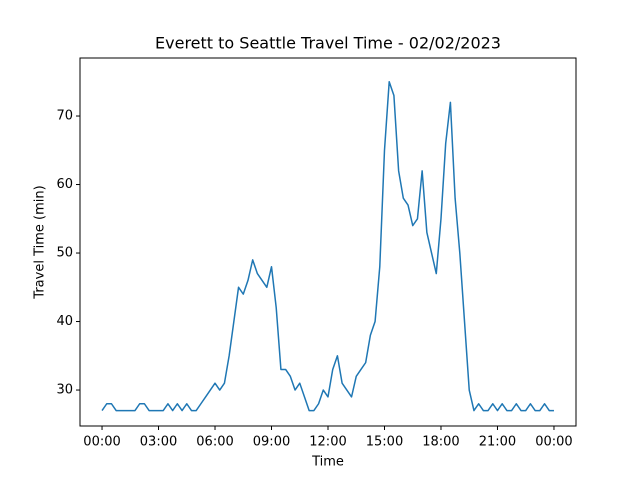  What do you see at coordinates (440, 442) in the screenshot?
I see `x-tick-label: 18:00` at bounding box center [440, 442].